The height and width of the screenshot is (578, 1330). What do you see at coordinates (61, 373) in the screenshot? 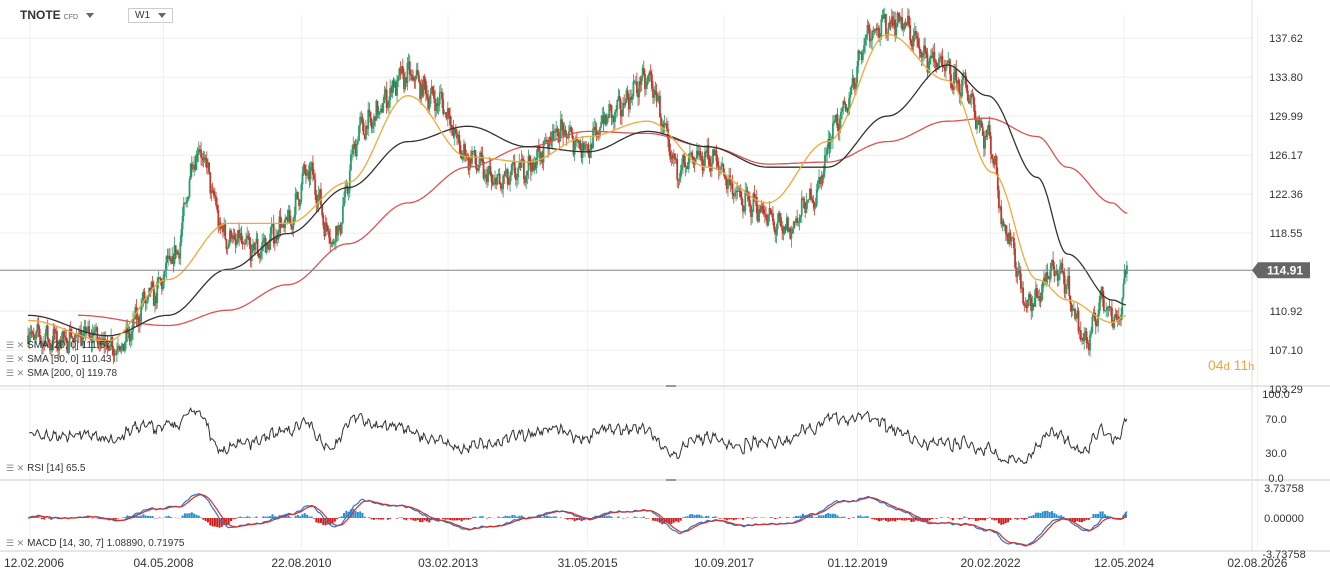
I see `legend-sma200: ☰ ✕ SMA [200, 0] 119.78` at bounding box center [61, 373].